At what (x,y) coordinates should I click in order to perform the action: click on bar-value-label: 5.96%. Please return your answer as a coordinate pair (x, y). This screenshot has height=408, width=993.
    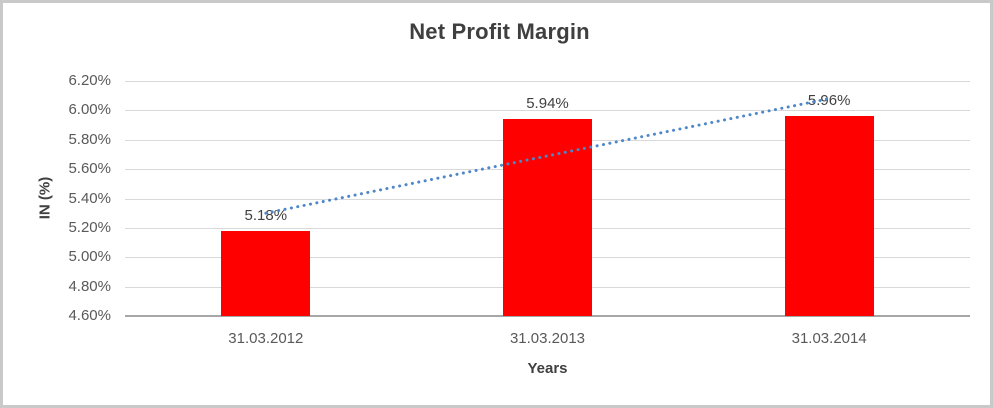
    Looking at the image, I should click on (829, 101).